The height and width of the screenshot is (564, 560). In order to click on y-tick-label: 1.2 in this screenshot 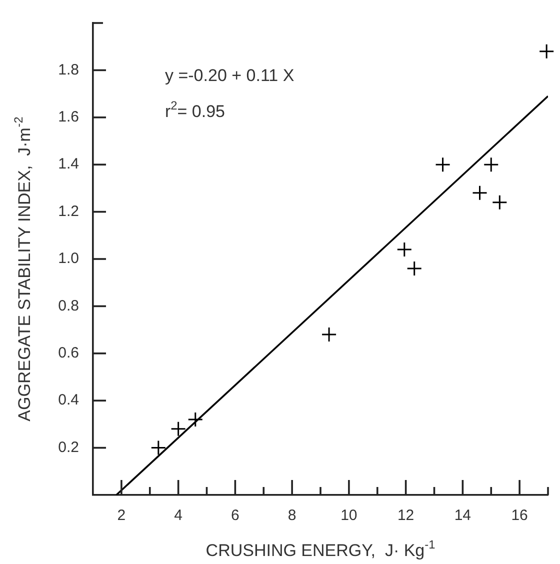, I will do `click(68, 211)`.